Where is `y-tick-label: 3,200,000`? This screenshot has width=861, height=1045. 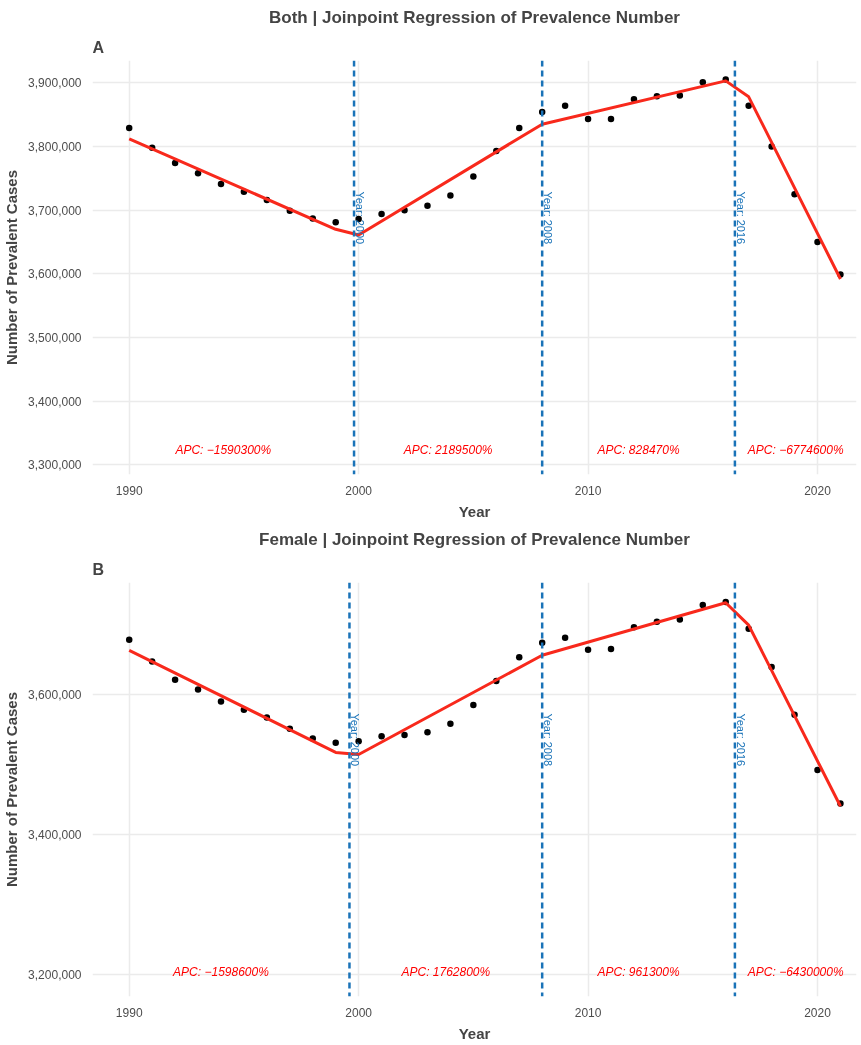
y-tick-label: 3,200,000 is located at coordinates (55, 974).